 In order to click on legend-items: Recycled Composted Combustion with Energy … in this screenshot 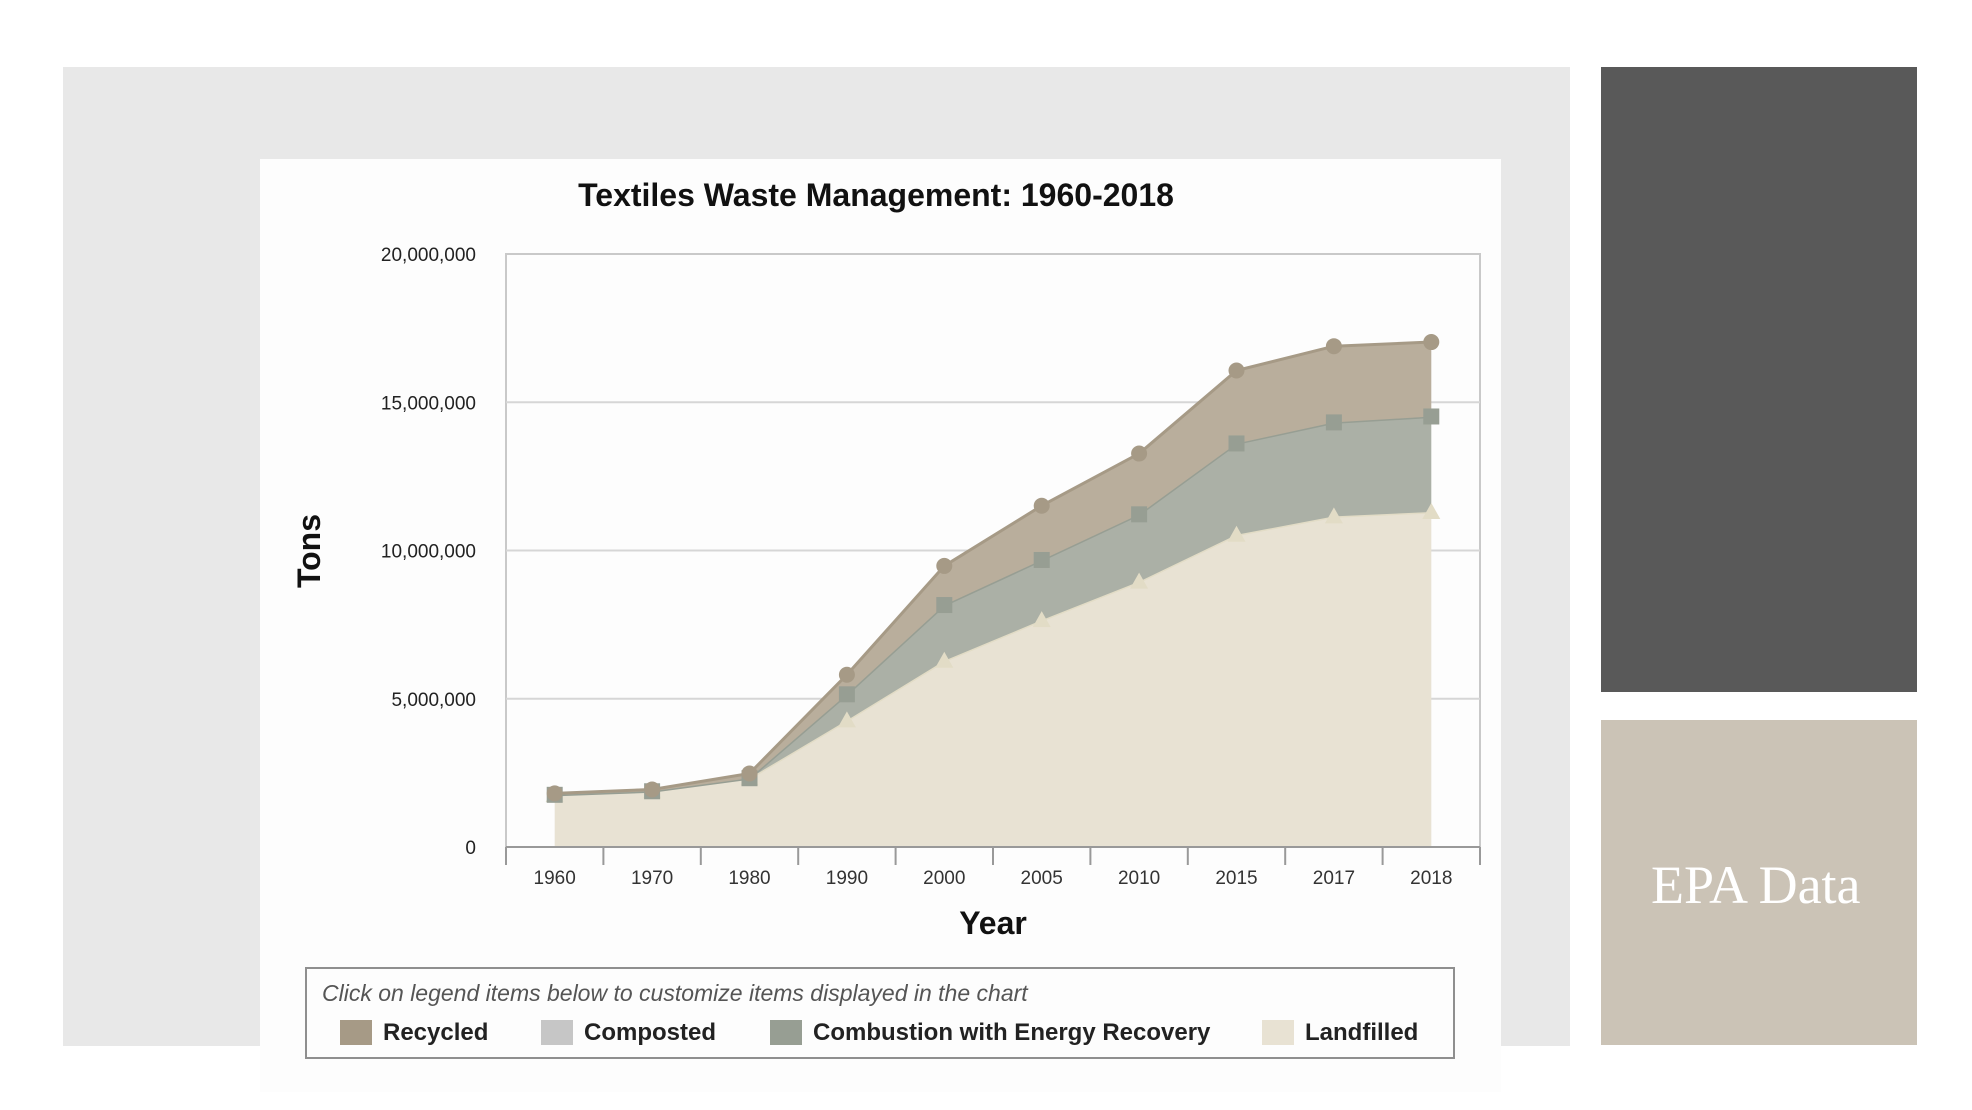, I will do `click(879, 1032)`.